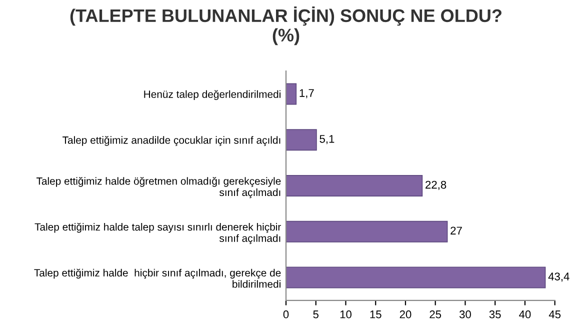 The image size is (572, 323). I want to click on data-label: 22,8, so click(436, 185).